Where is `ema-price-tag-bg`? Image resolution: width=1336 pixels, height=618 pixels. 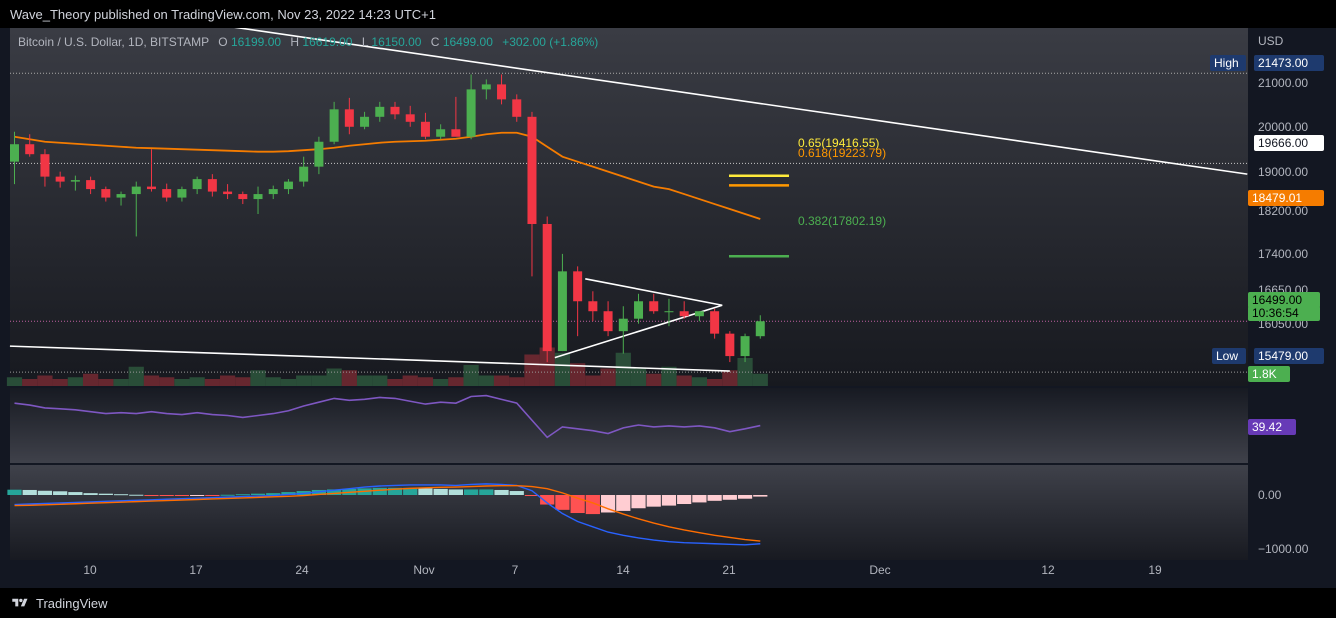 ema-price-tag-bg is located at coordinates (1286, 198).